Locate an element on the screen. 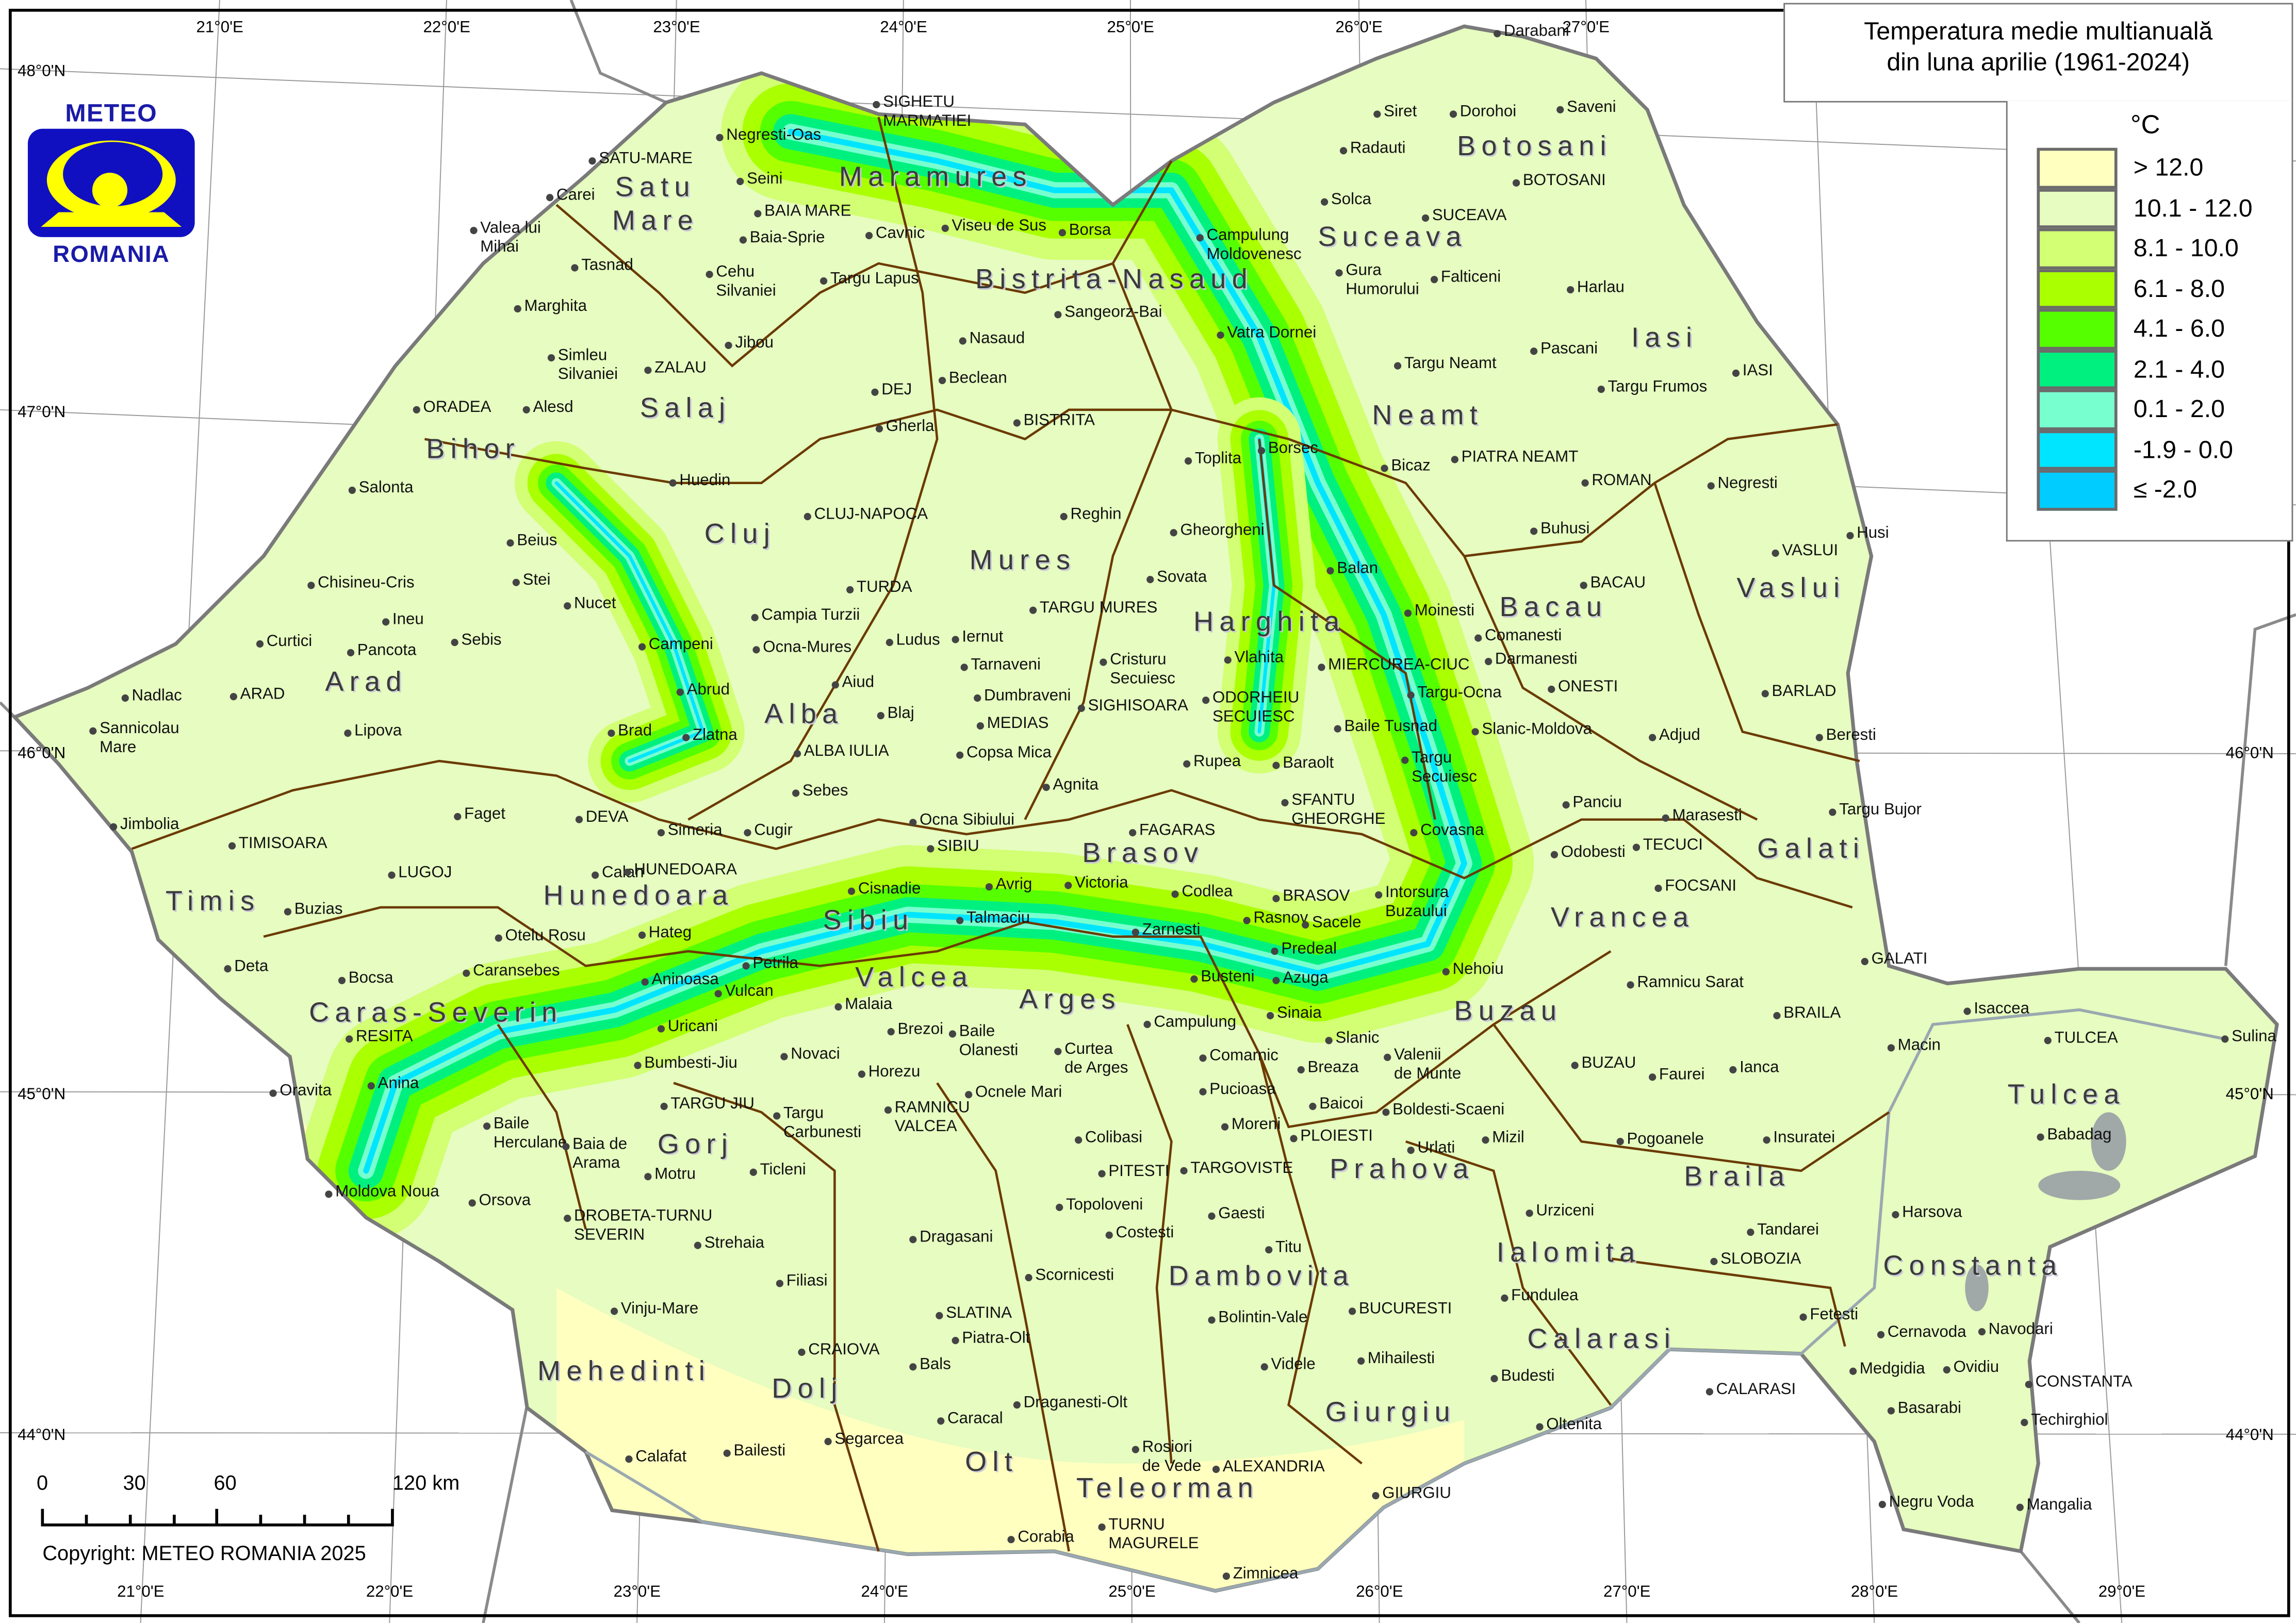  city-label: Bals is located at coordinates (930, 1365).